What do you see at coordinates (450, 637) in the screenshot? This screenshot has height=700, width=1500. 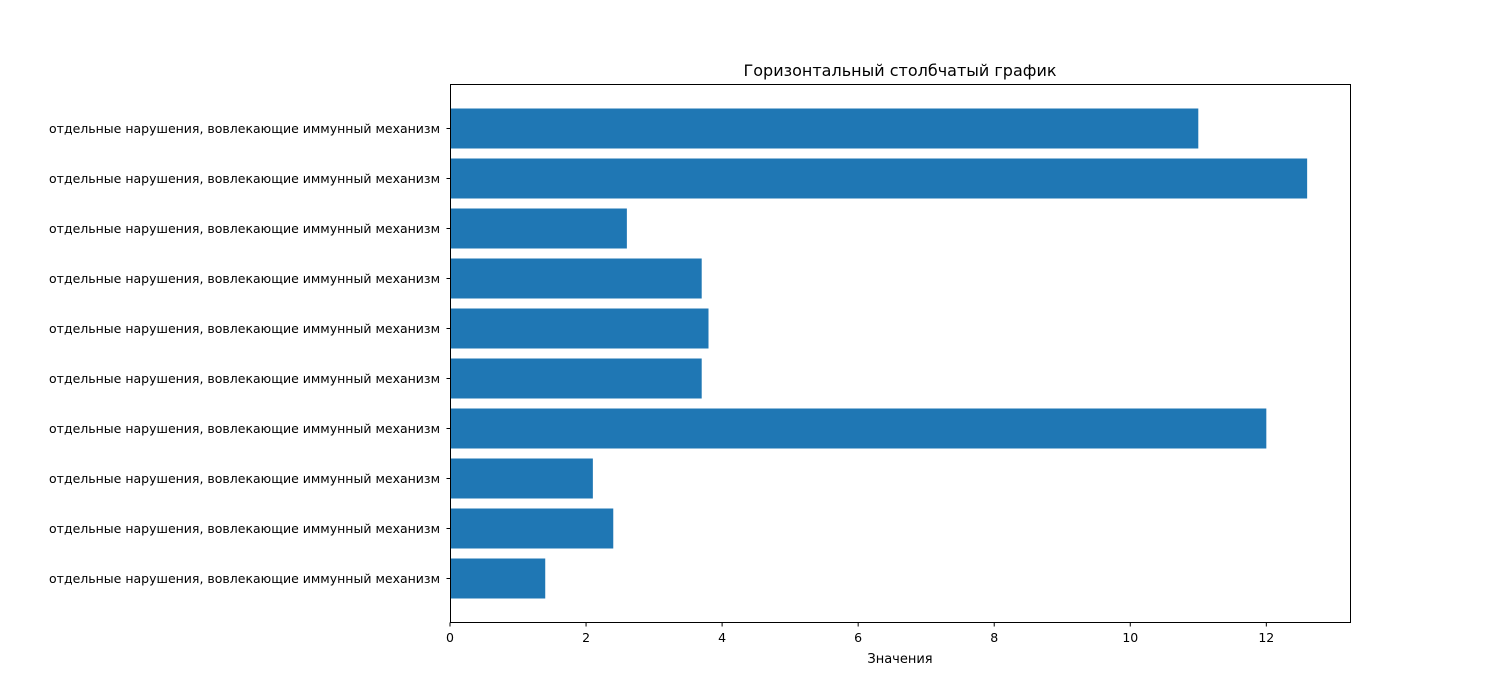 I see `x-tick-label: 0` at bounding box center [450, 637].